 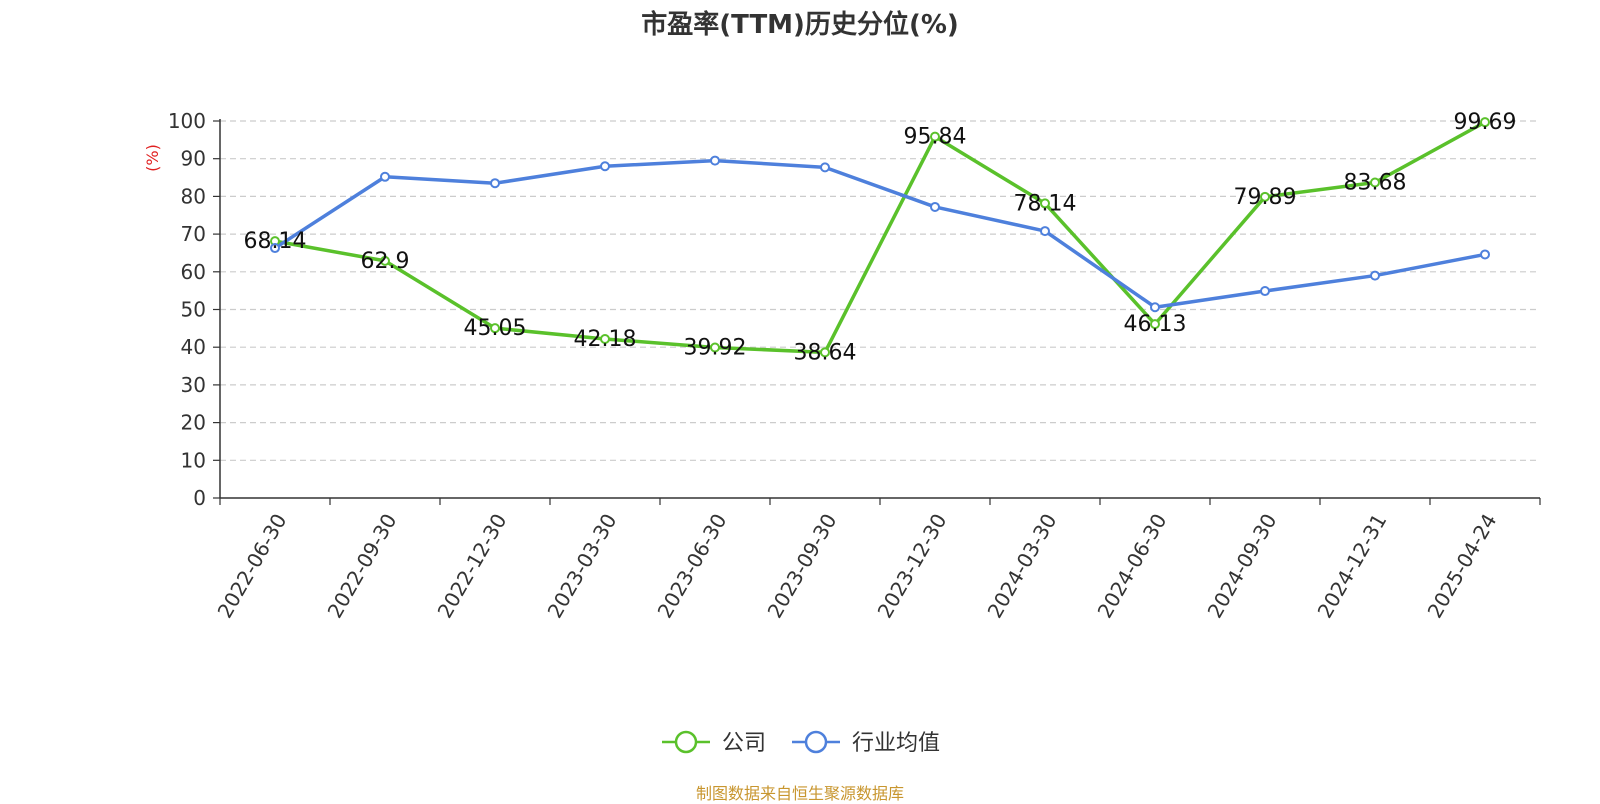 I want to click on y-tick-labels: 0 10 20 30 40 50 60 70 80 90 100, so click(x=187, y=309).